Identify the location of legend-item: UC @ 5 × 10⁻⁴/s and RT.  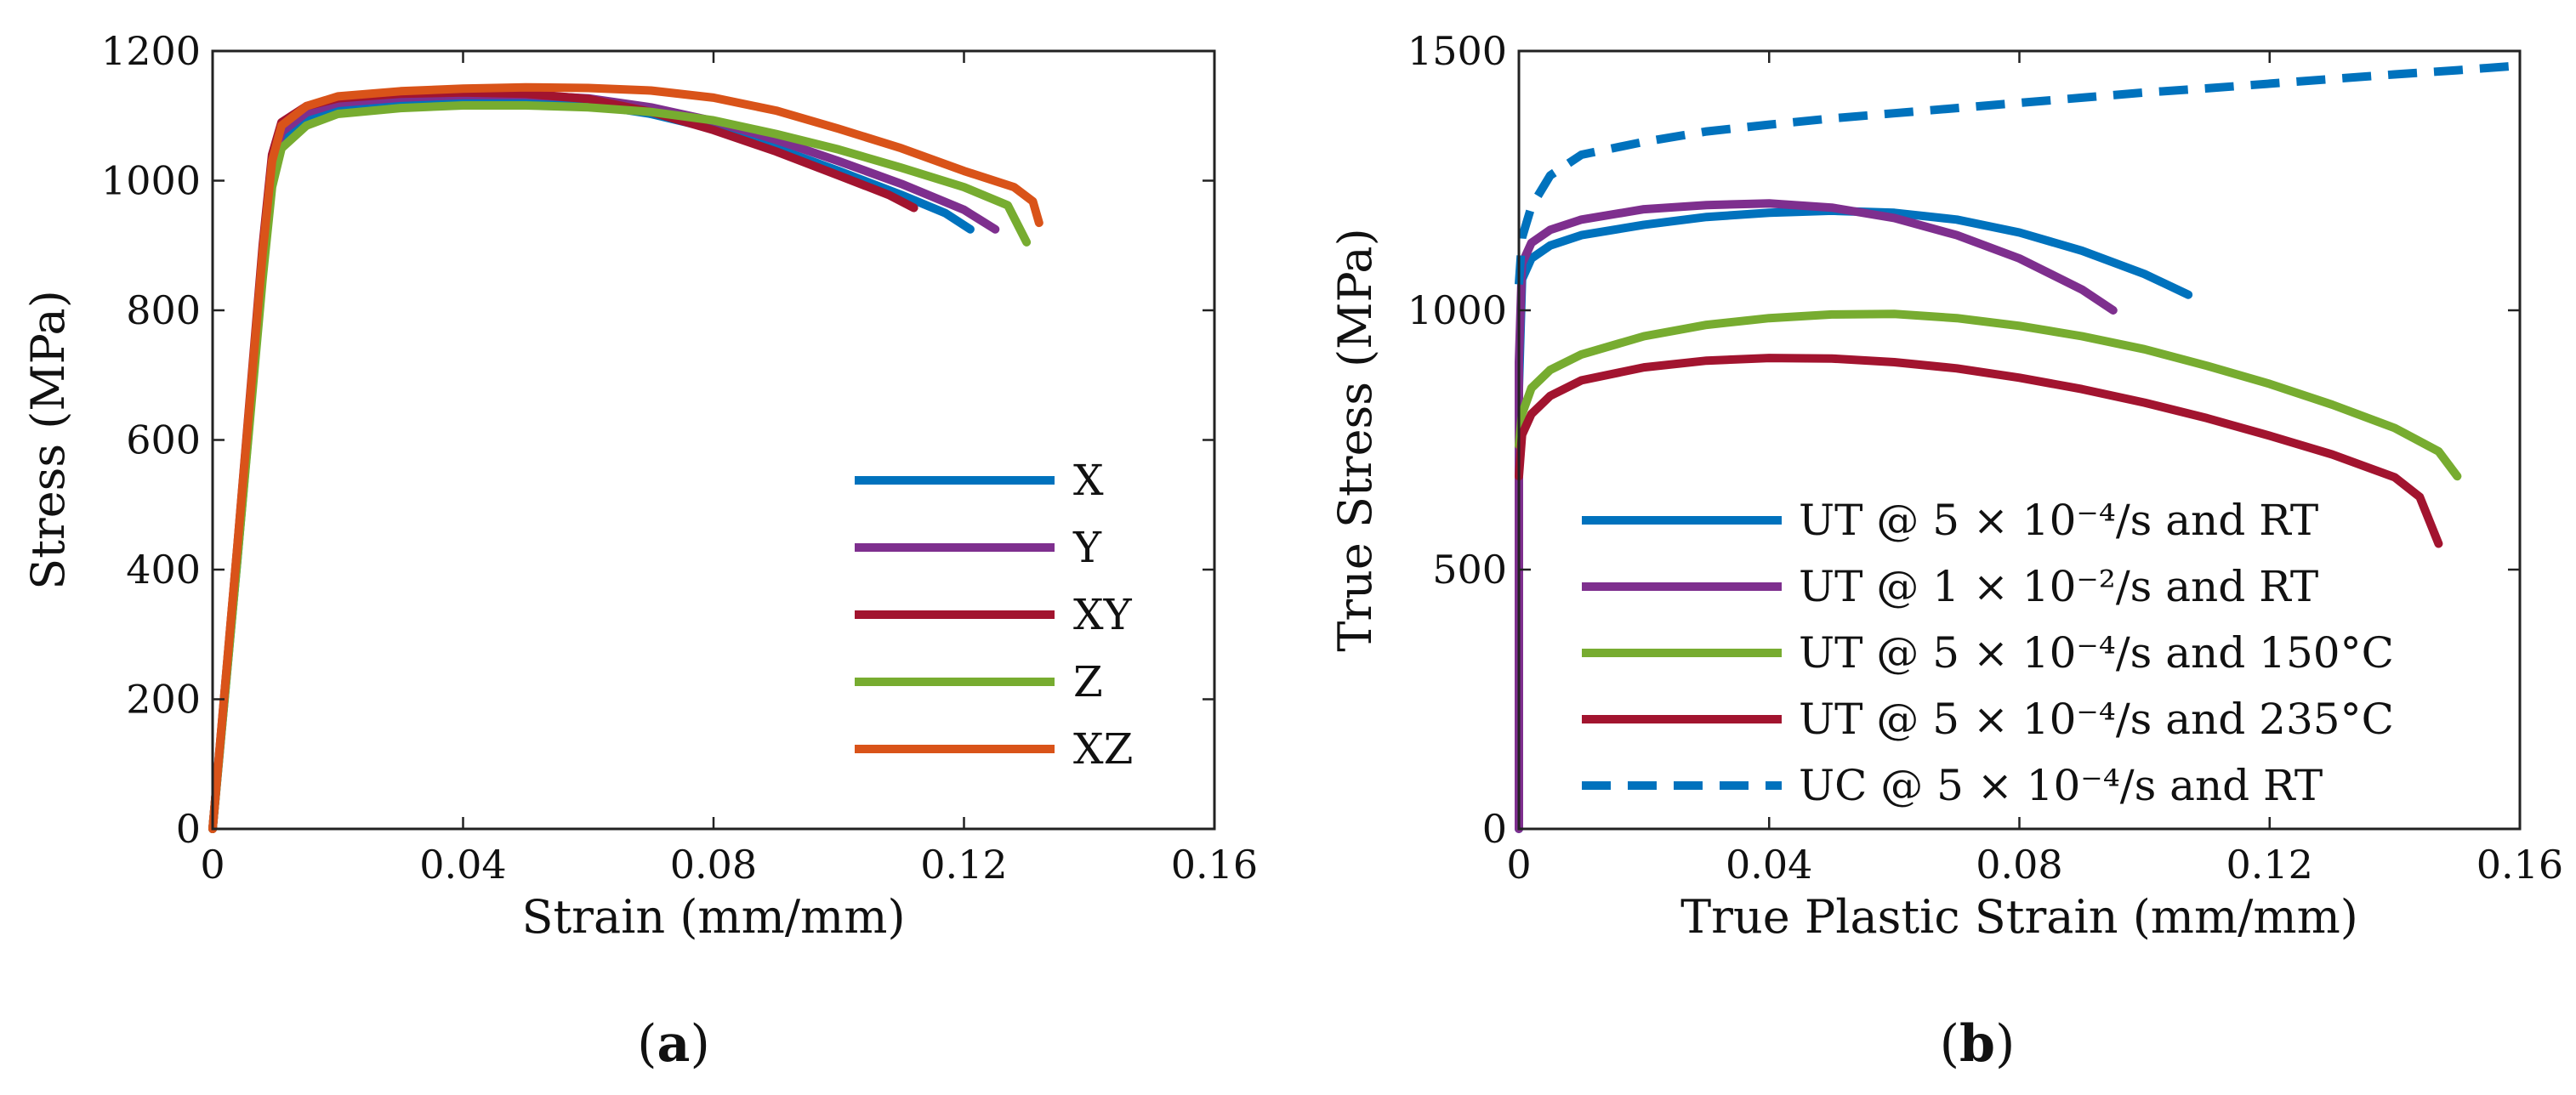
(1952, 785).